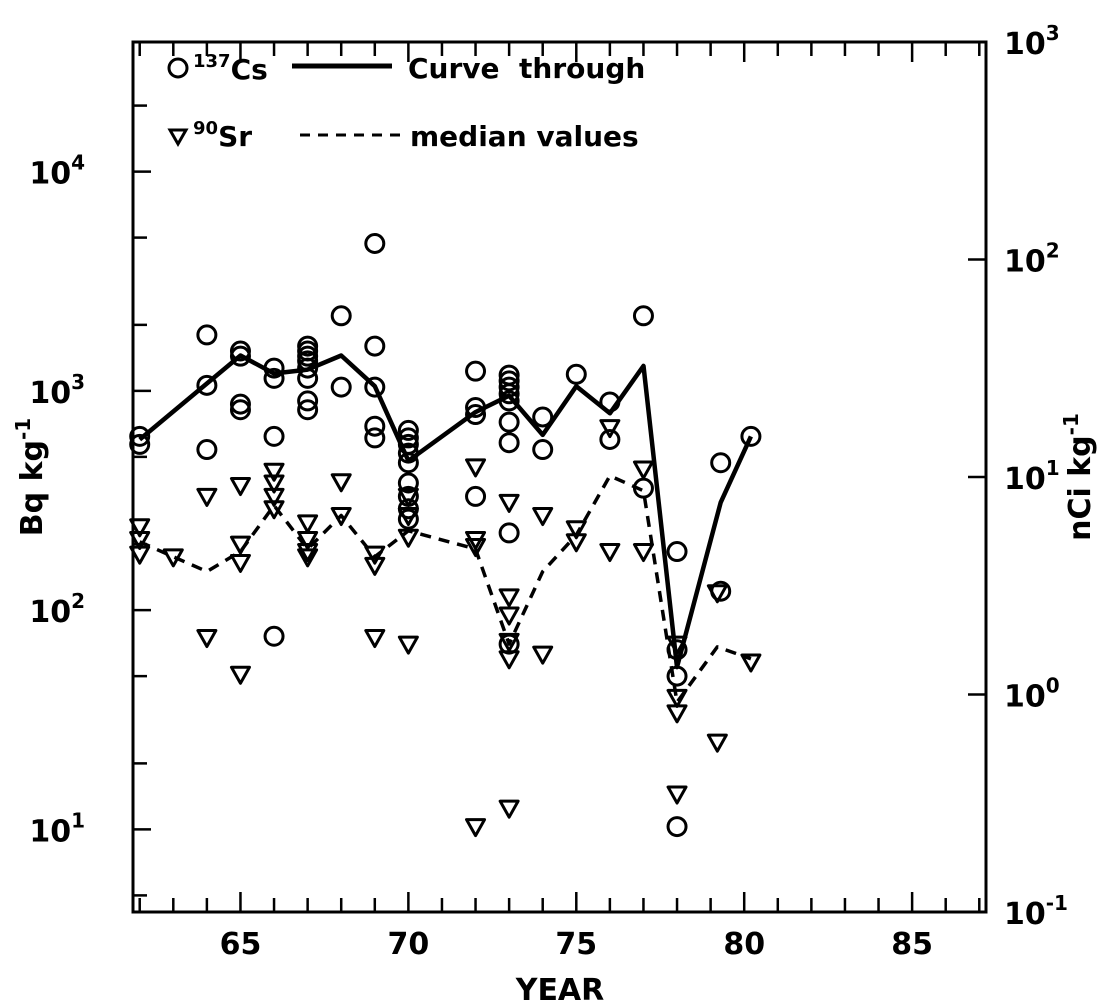 The image size is (1107, 1007). Describe the element at coordinates (57, 390) in the screenshot. I see `y-tick-label-left: 10³` at that location.